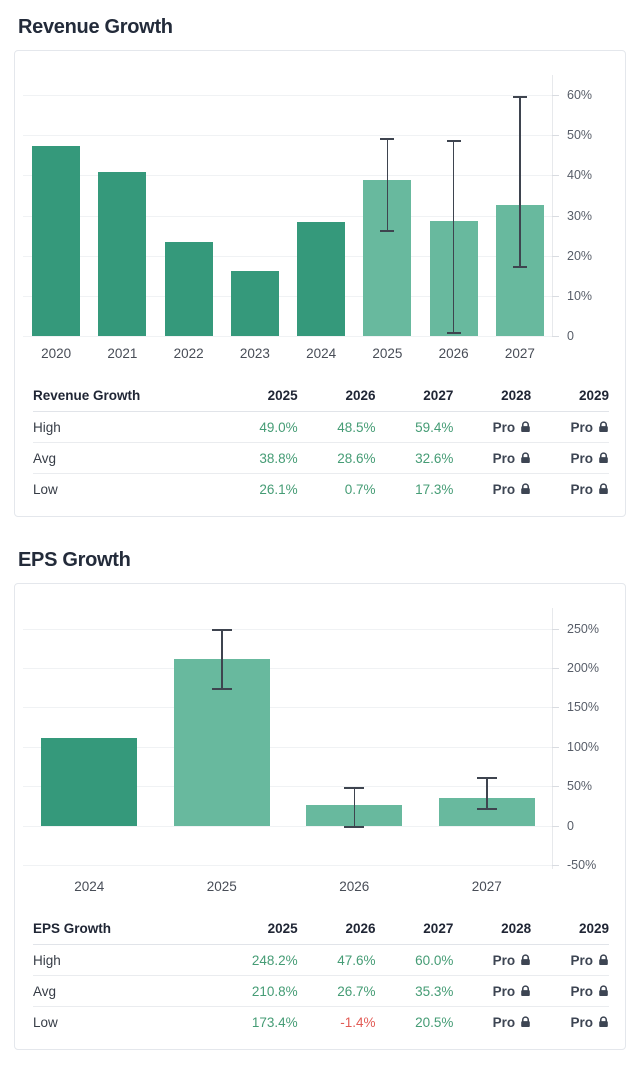  Describe the element at coordinates (516, 928) in the screenshot. I see `column-header-2028: 2028` at that location.